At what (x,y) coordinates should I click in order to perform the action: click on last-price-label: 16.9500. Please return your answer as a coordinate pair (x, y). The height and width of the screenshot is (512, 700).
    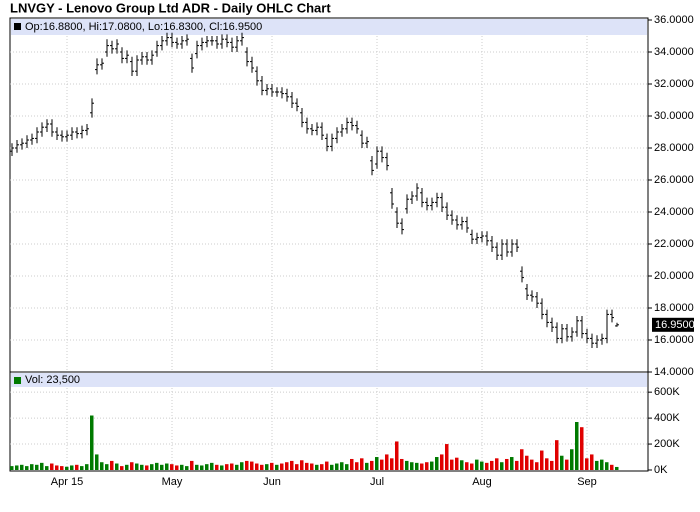
    Looking at the image, I should click on (675, 325).